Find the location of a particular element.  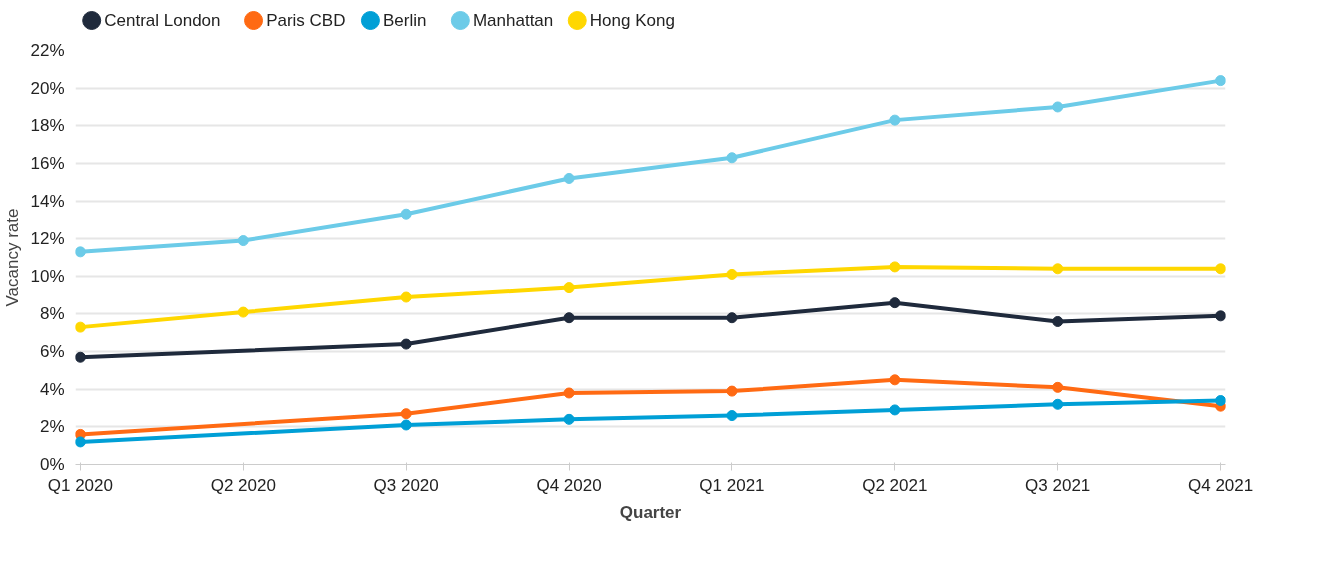

y-tick-label: 8% is located at coordinates (52, 314).